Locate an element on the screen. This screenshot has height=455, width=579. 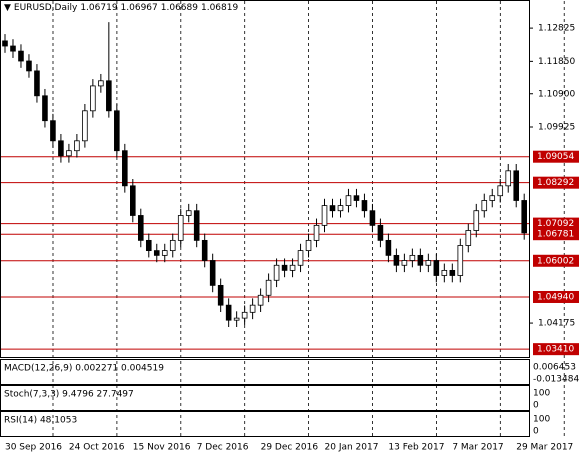
stoch-frame is located at coordinates (265, 398).